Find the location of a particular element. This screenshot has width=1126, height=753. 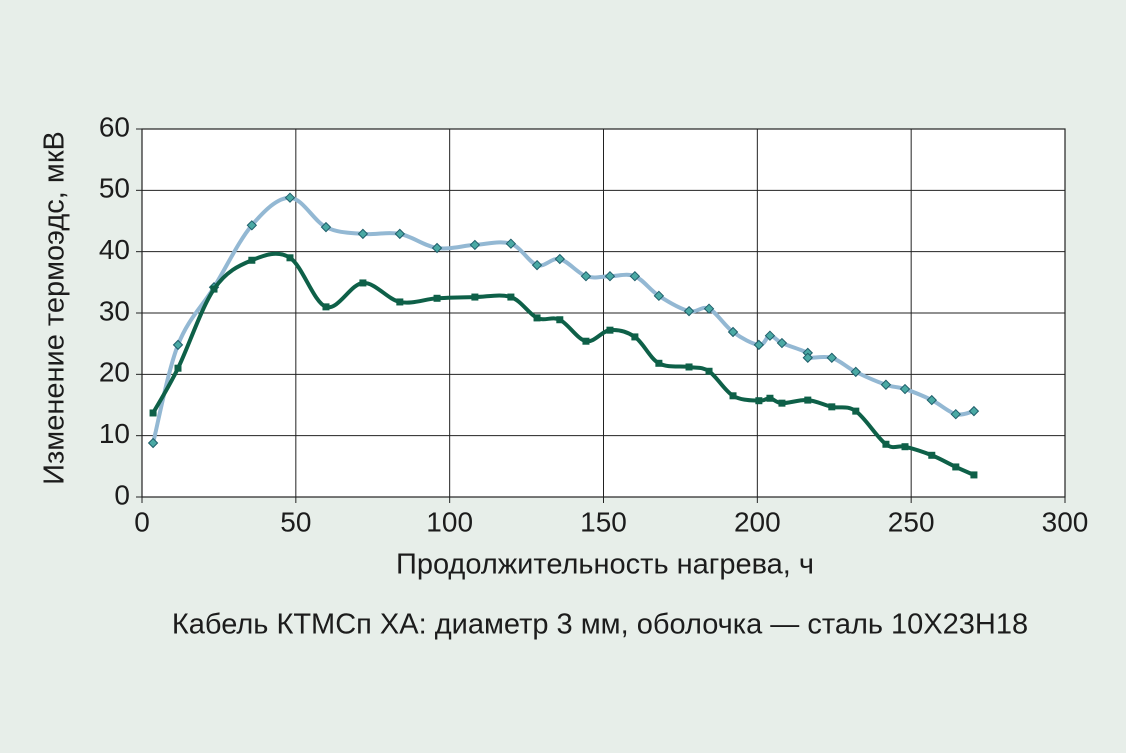

y-tick-label: 40 is located at coordinates (114, 249).